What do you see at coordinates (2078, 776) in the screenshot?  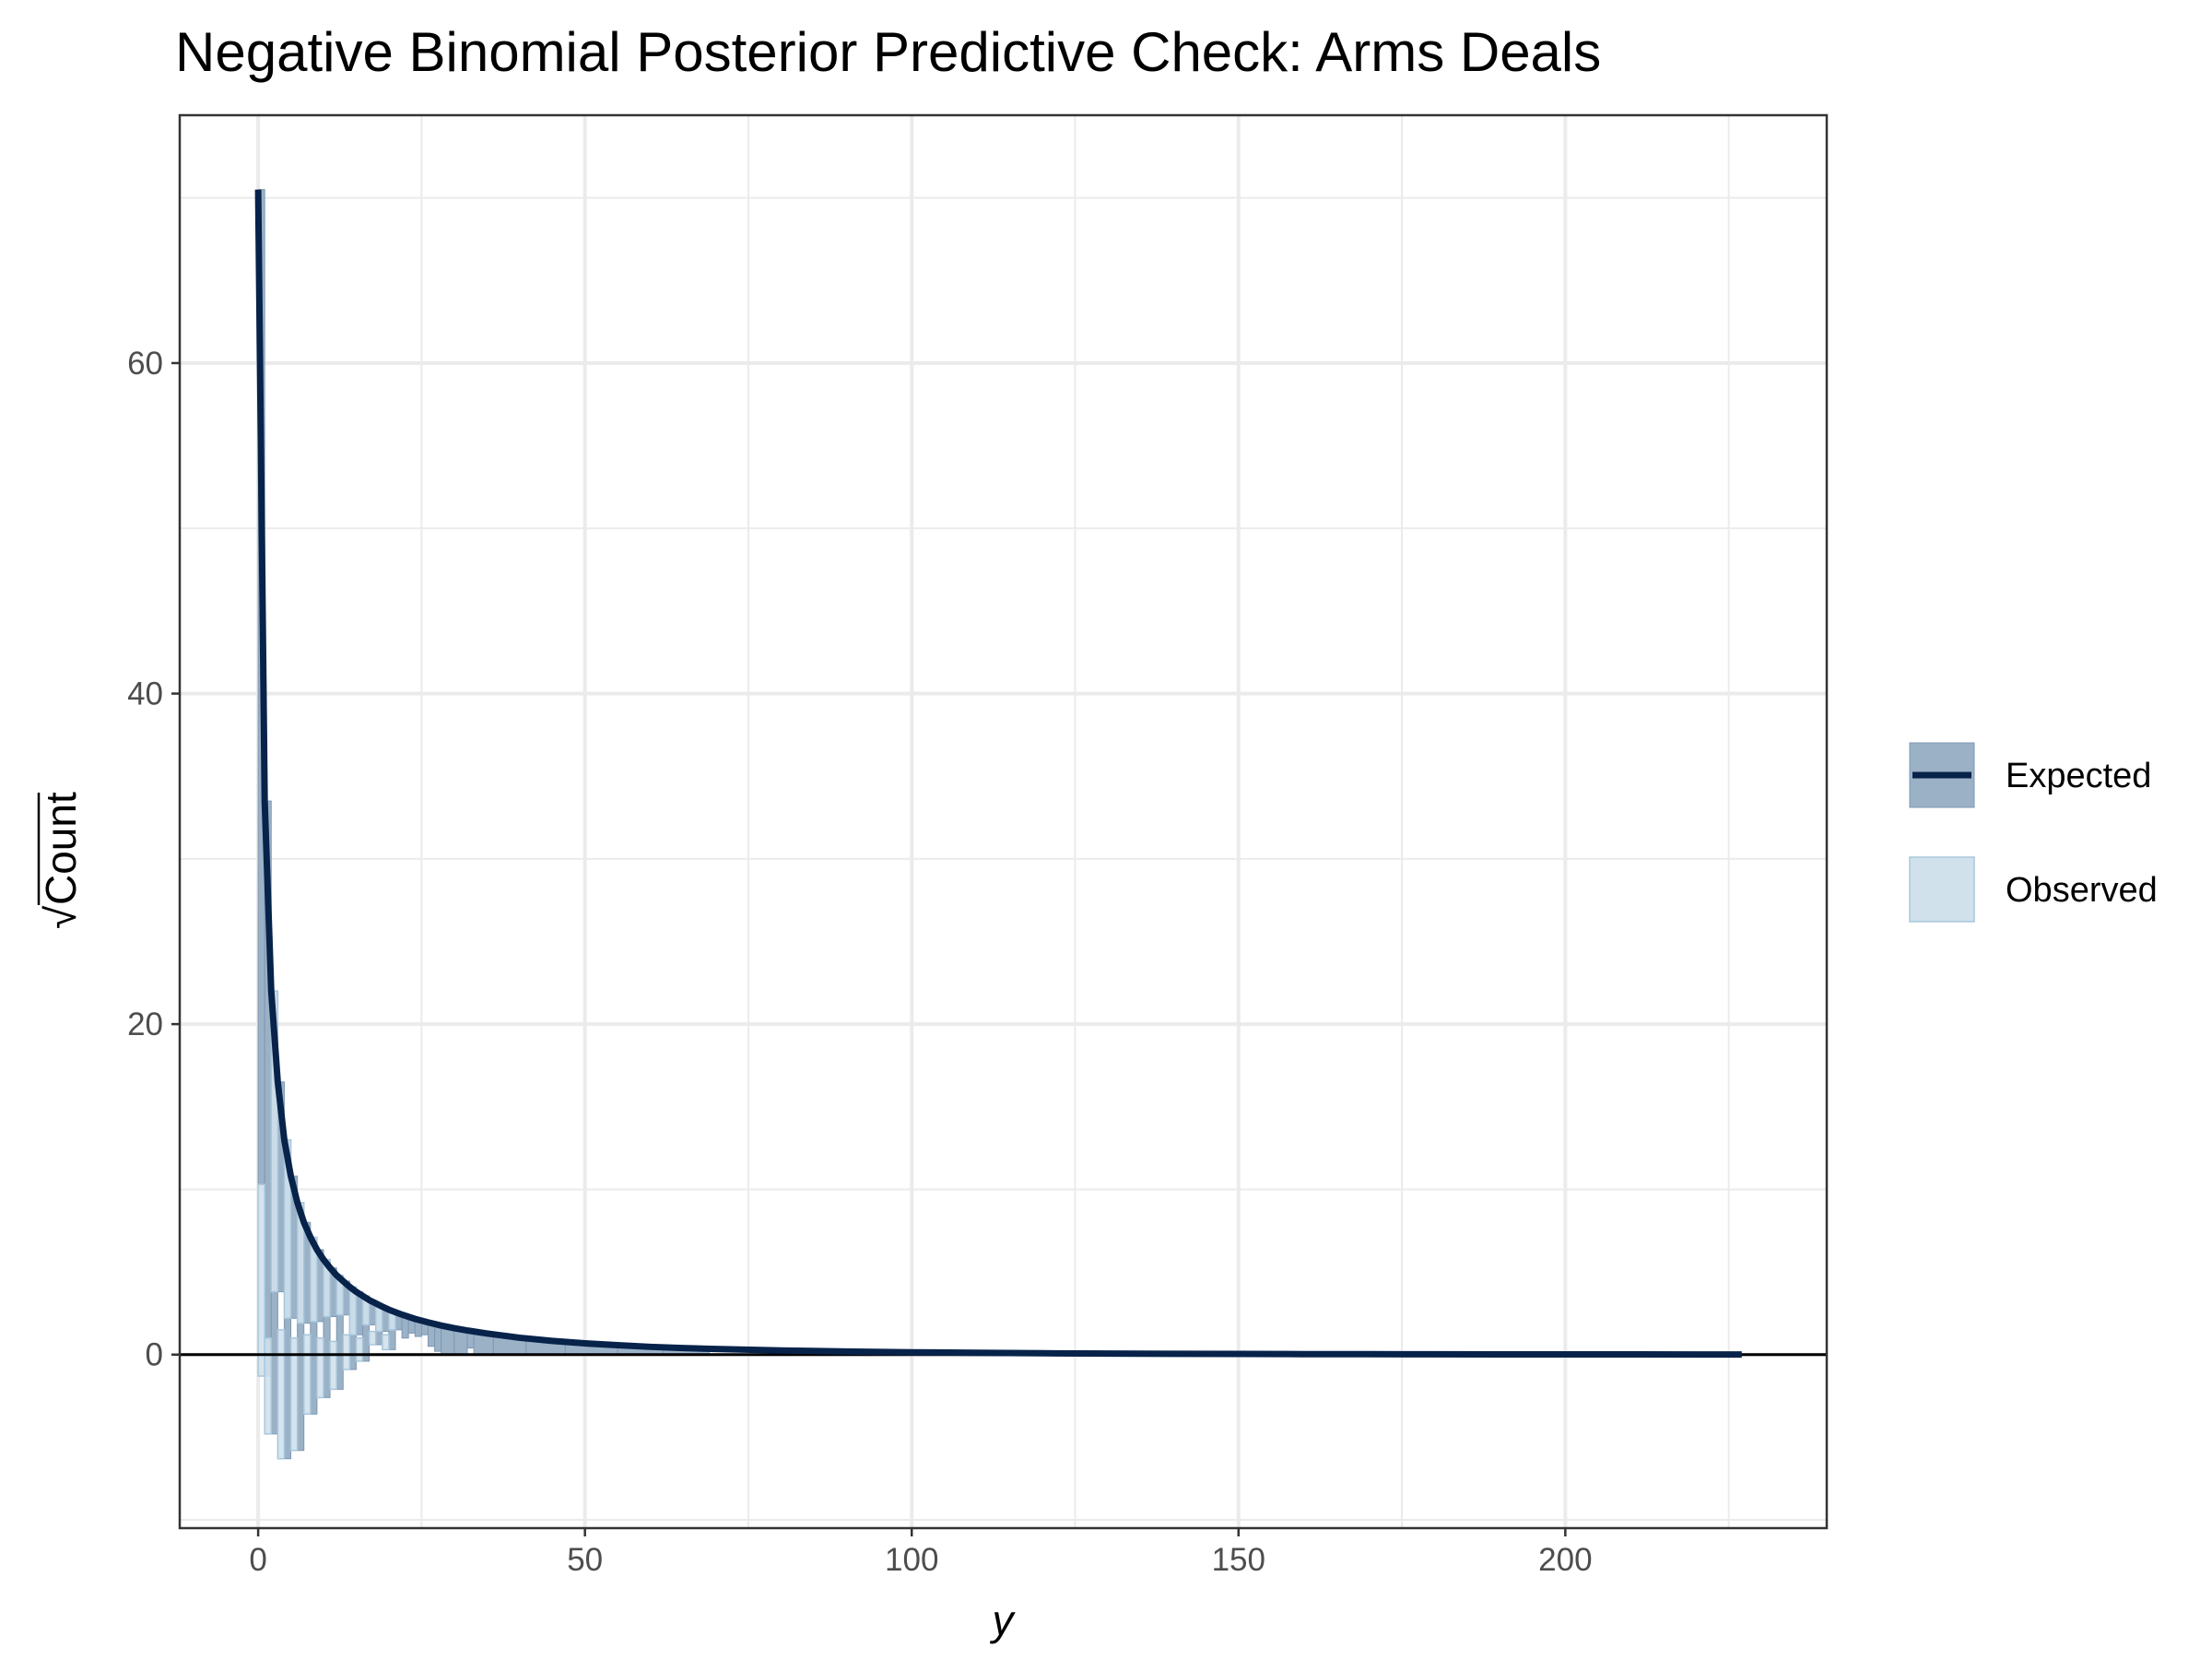 I see `legend-label-expected: Expected` at bounding box center [2078, 776].